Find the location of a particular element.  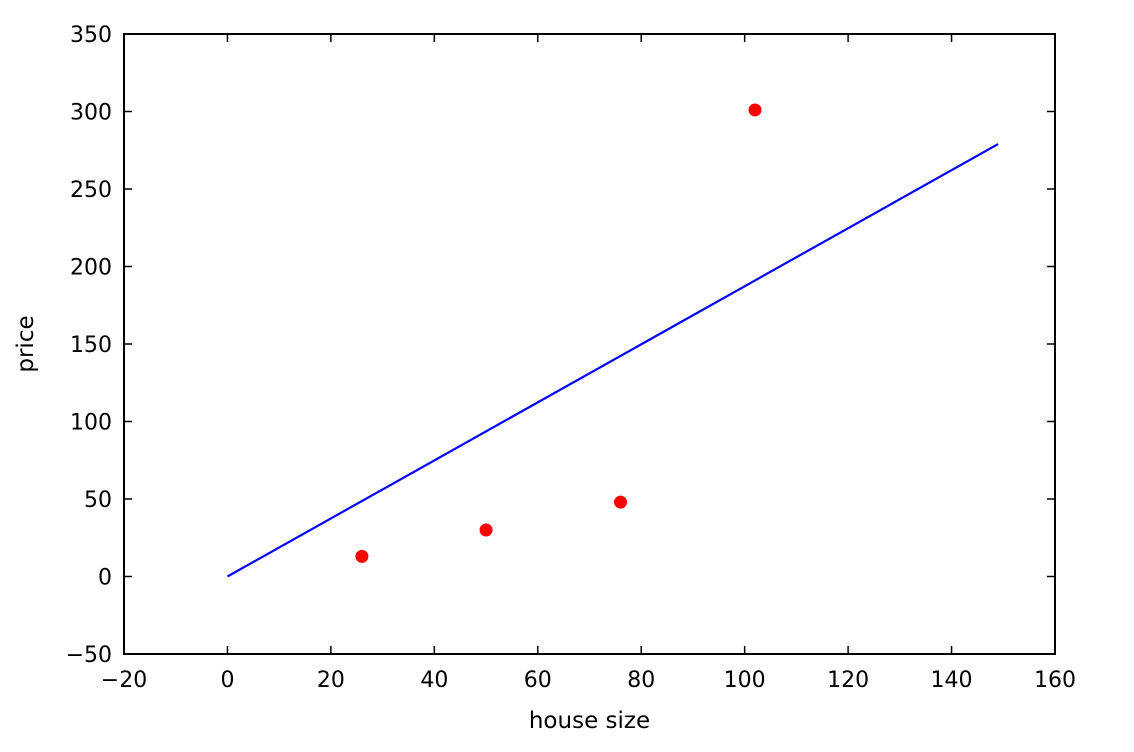

x-tick-label: 100 is located at coordinates (745, 680).